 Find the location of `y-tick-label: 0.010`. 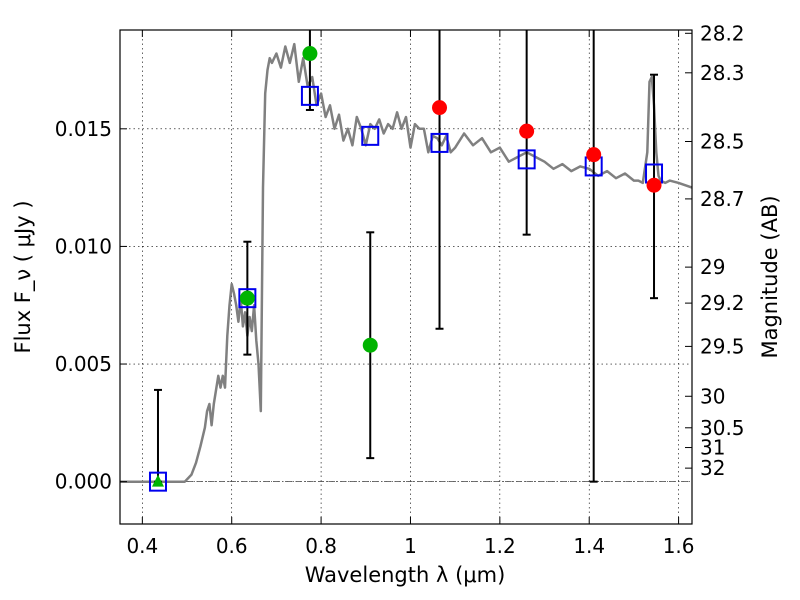

y-tick-label: 0.010 is located at coordinates (83, 246).